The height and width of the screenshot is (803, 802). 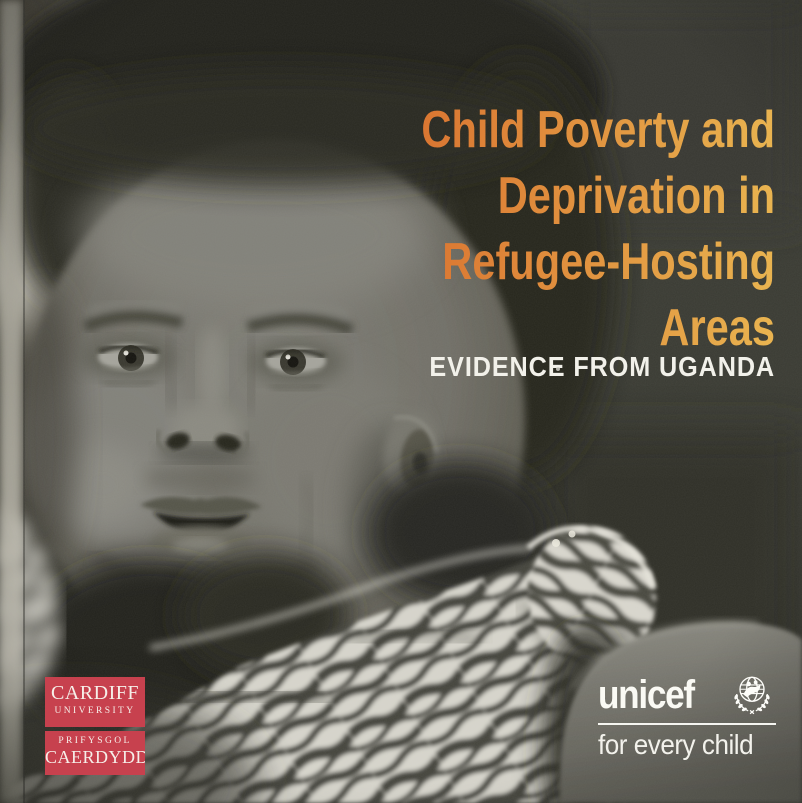 What do you see at coordinates (95, 693) in the screenshot?
I see `cardiff-logo-name: CARDIFF` at bounding box center [95, 693].